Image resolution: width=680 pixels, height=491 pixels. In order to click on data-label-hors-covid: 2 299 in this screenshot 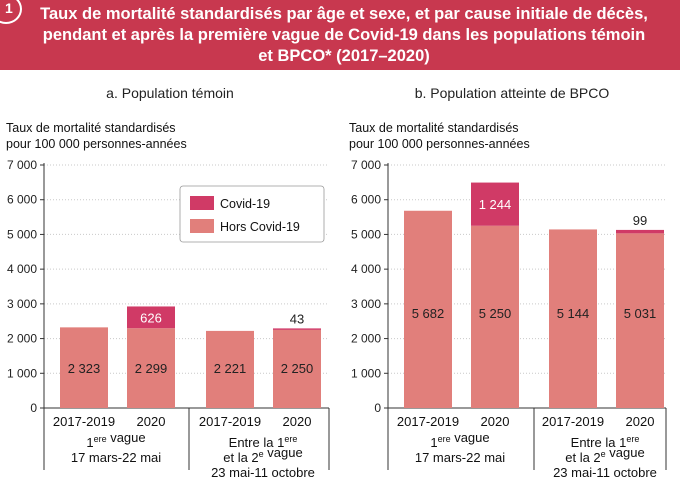, I will do `click(151, 368)`.